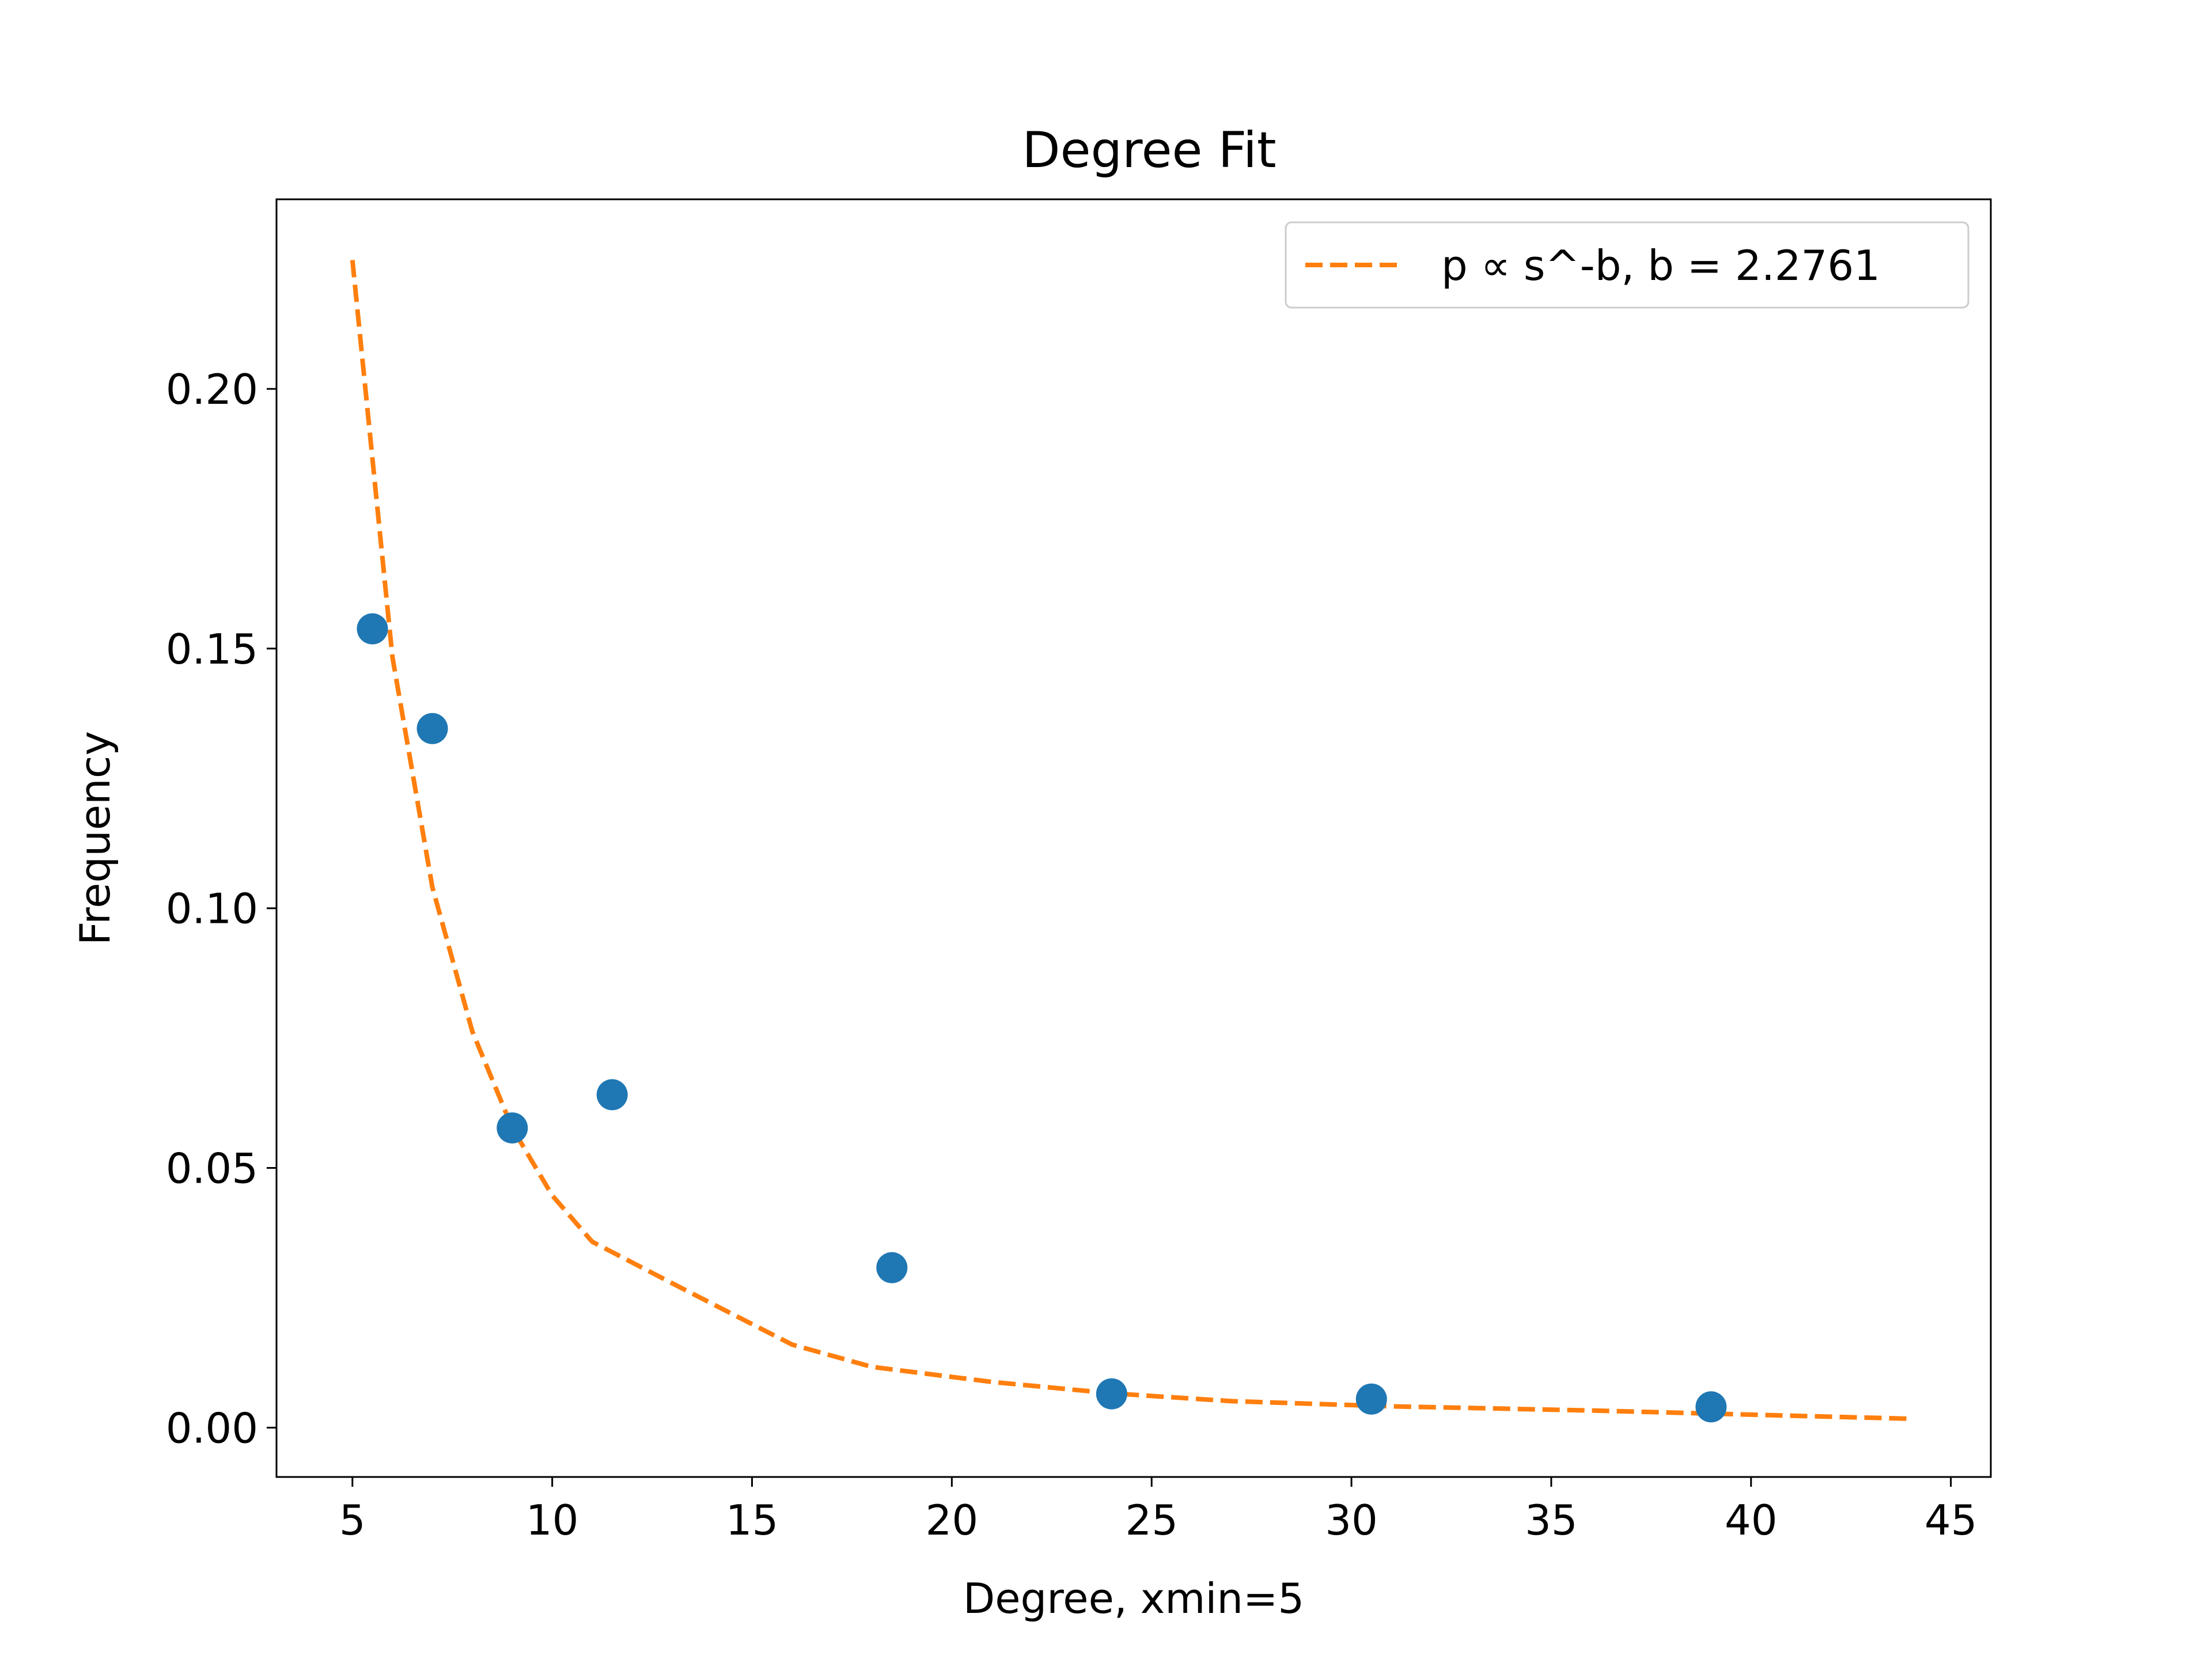  What do you see at coordinates (1151, 1520) in the screenshot?
I see `x-tick-label: 25` at bounding box center [1151, 1520].